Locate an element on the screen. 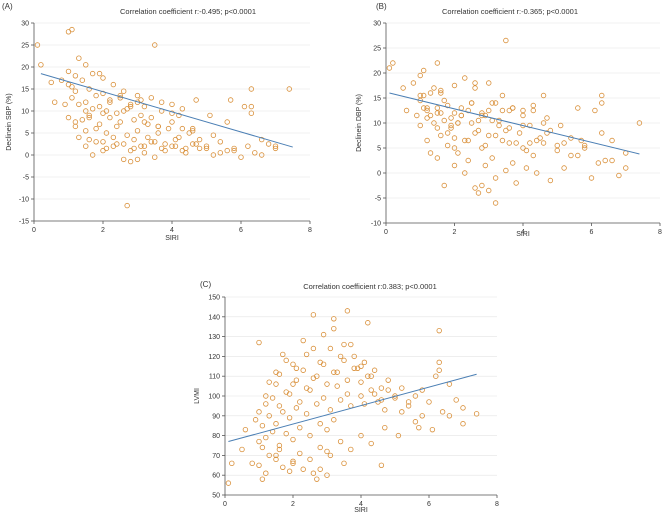  y-ticks: -15 -10 -5 0 5 10 15 20 25 30 is located at coordinates (26, 123).